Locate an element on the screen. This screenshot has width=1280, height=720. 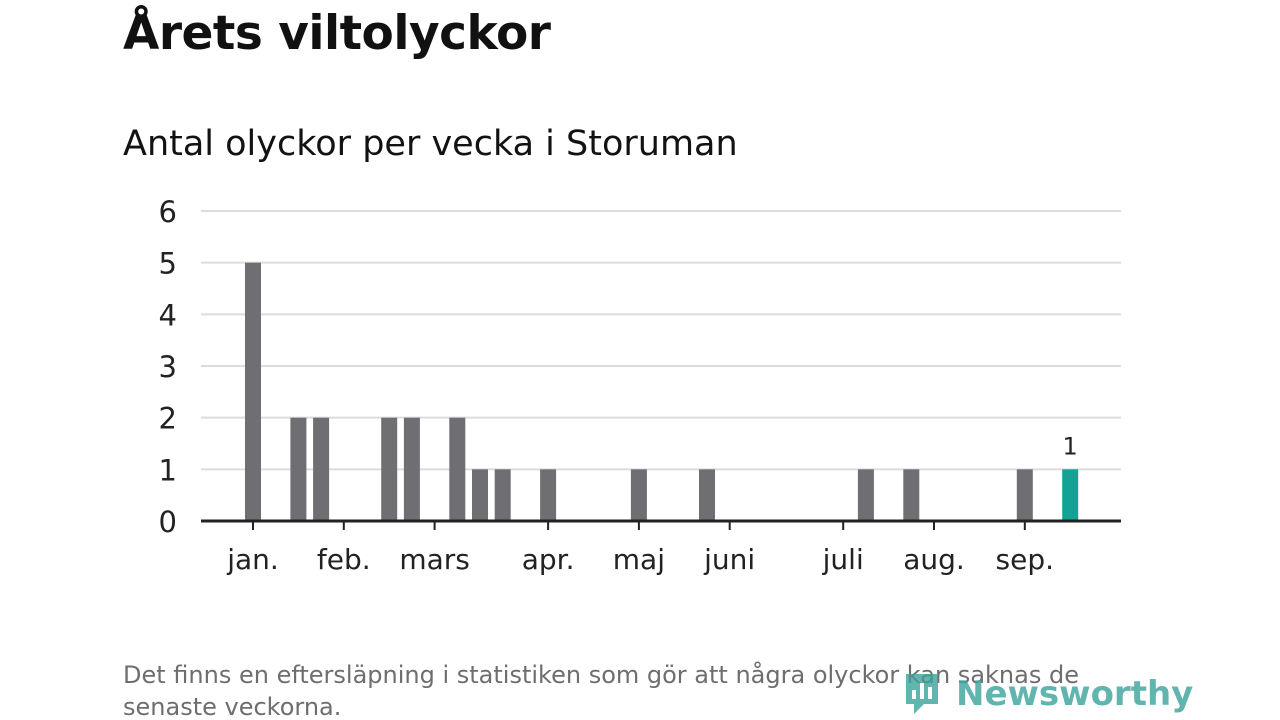
y-tick-label: 1 is located at coordinates (168, 470).